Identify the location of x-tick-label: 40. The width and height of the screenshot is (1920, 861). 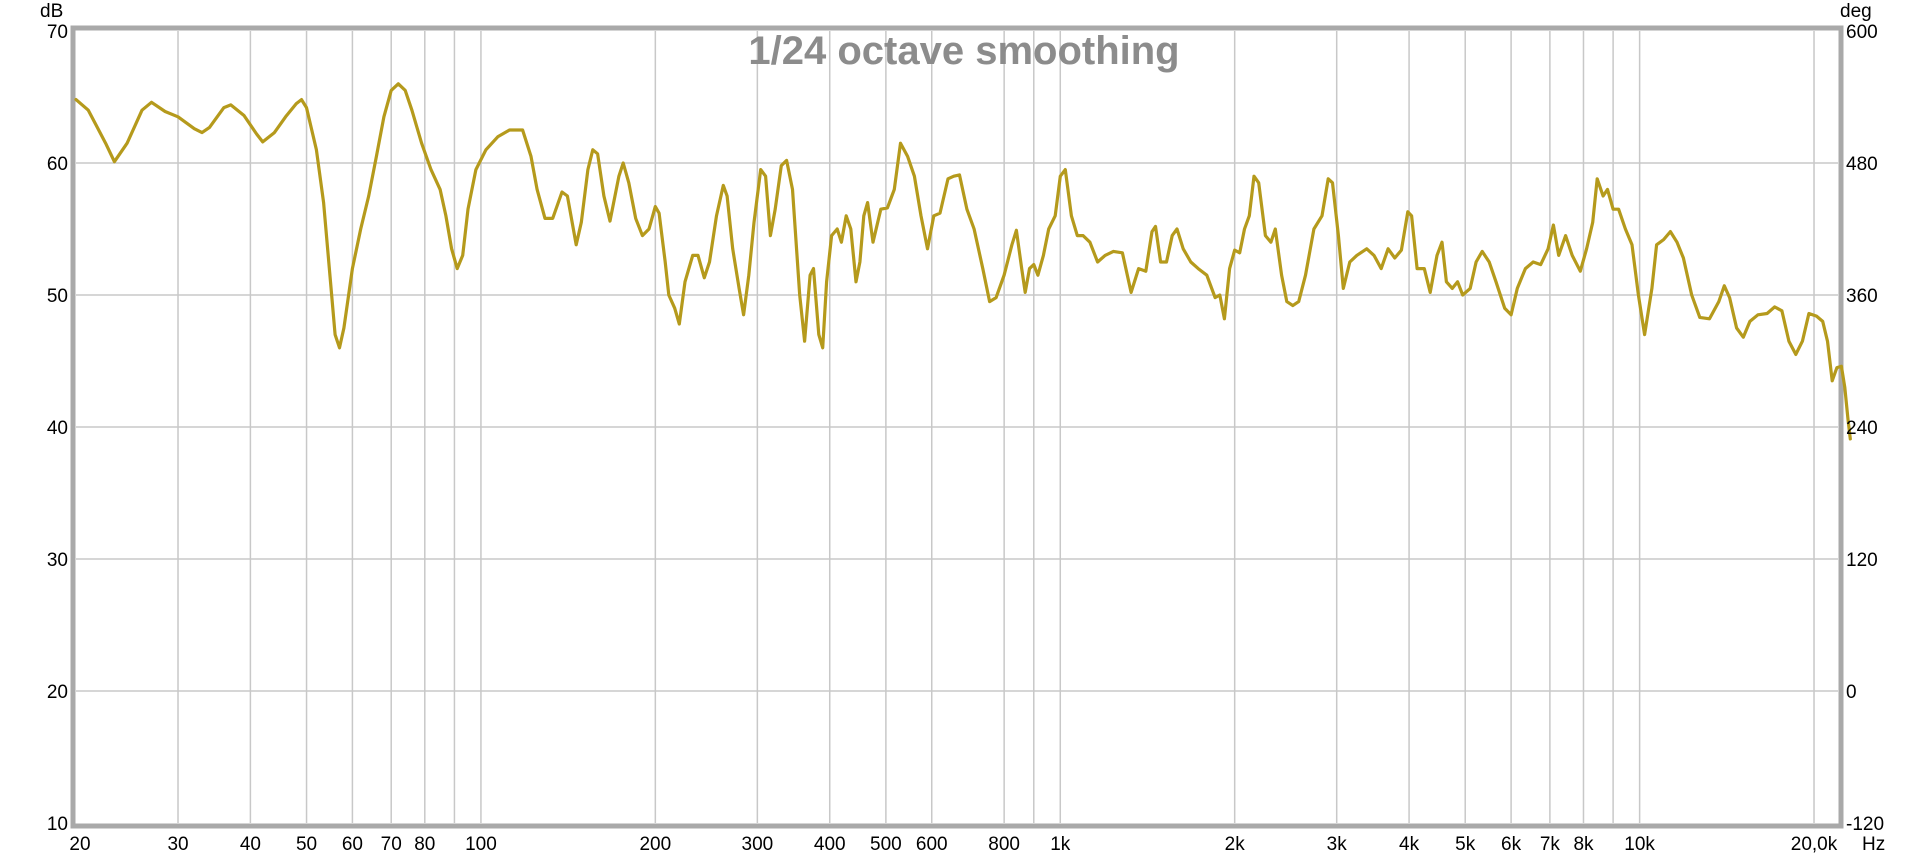
(250, 844).